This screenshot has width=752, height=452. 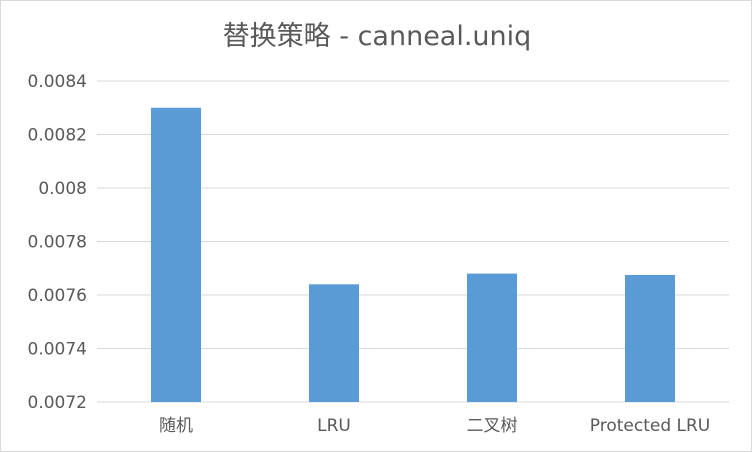 I want to click on y-tick-label: 0.0084, so click(x=57, y=82).